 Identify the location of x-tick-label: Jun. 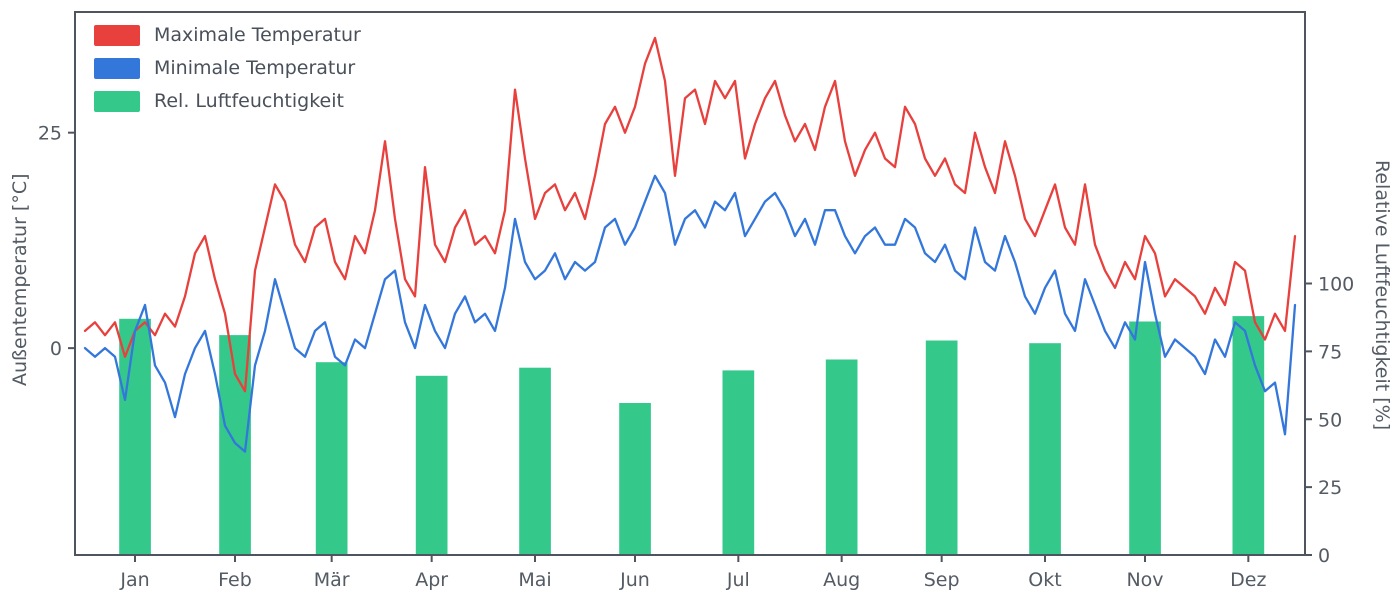
(634, 580).